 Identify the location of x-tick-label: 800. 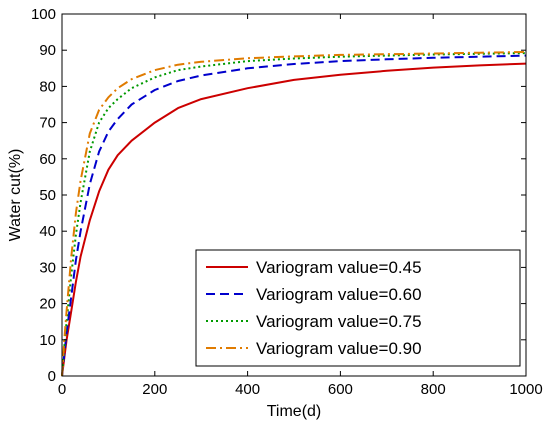
(433, 389).